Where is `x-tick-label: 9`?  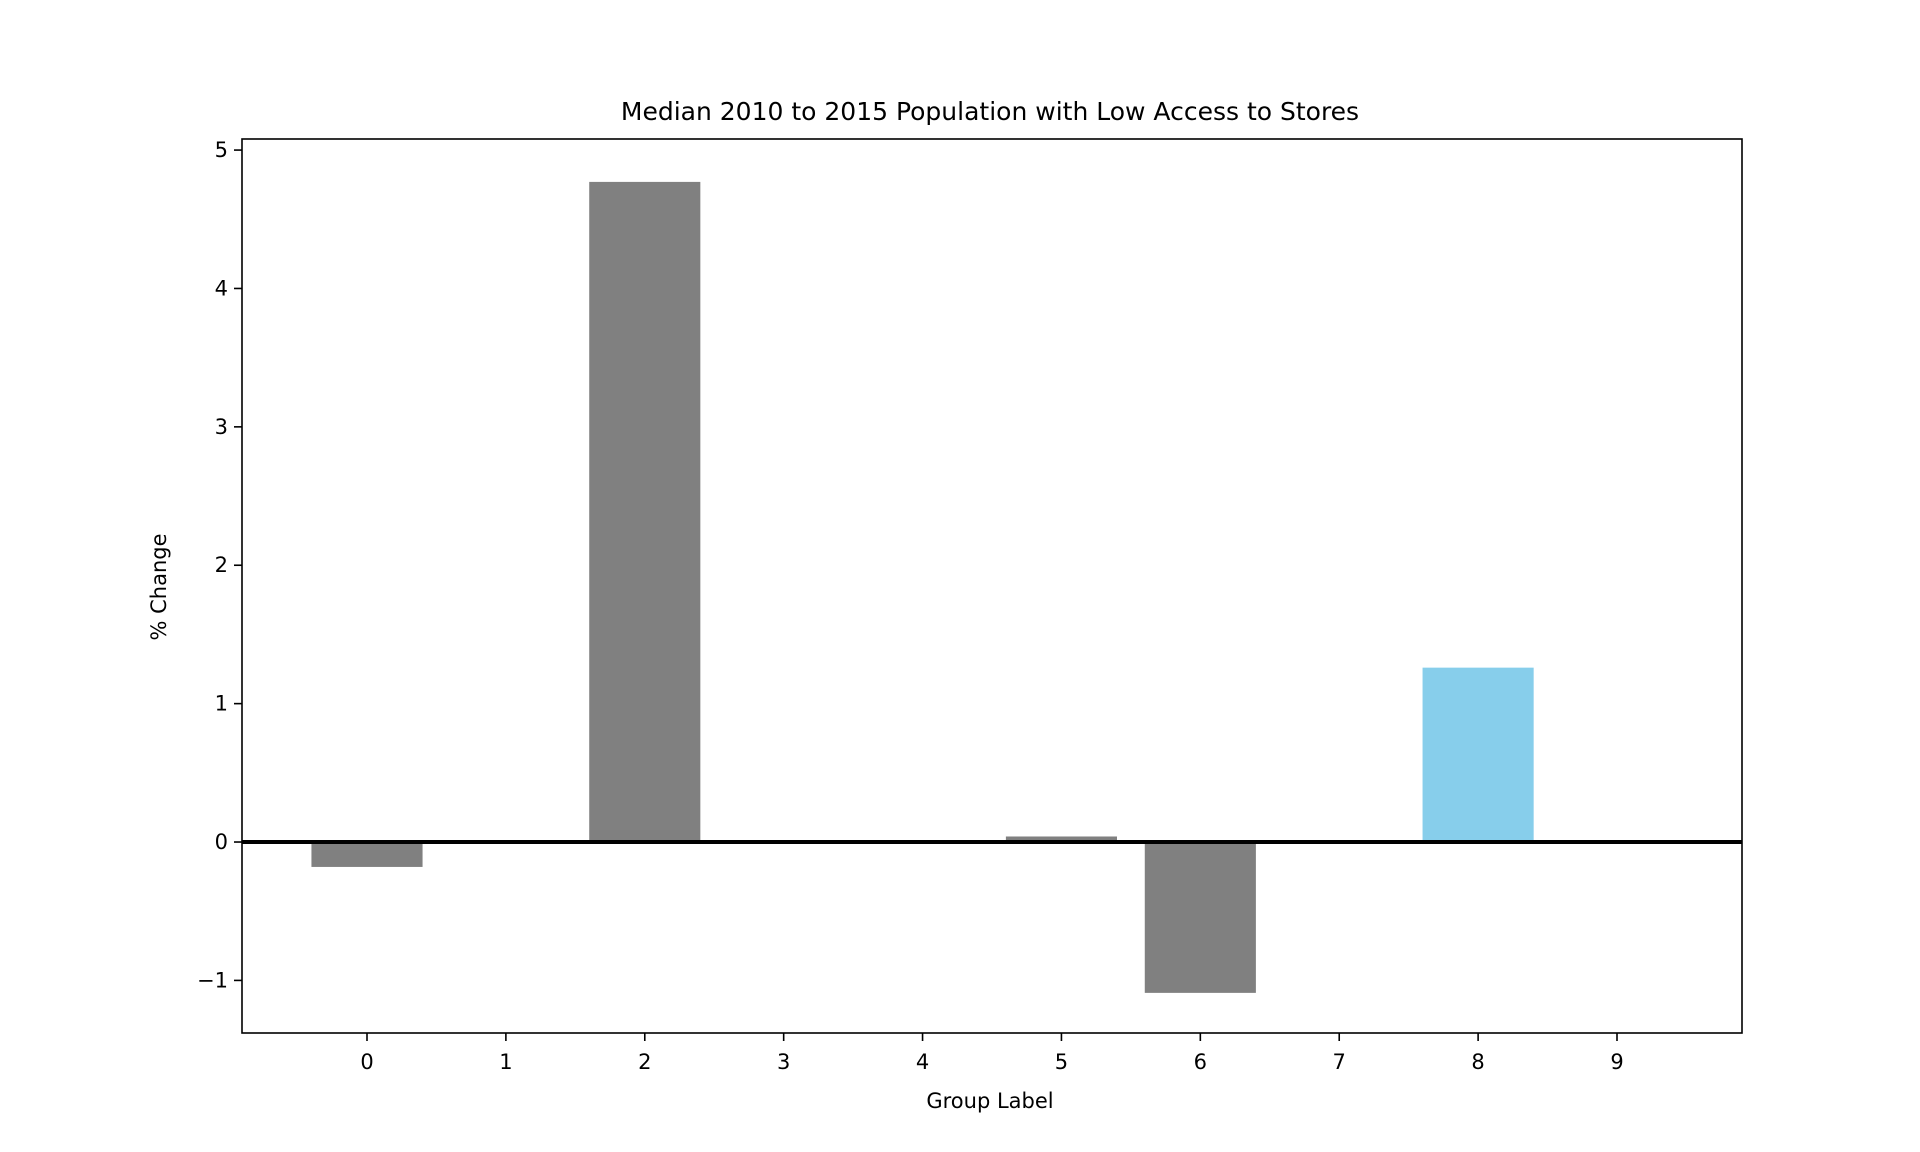 x-tick-label: 9 is located at coordinates (1616, 1062).